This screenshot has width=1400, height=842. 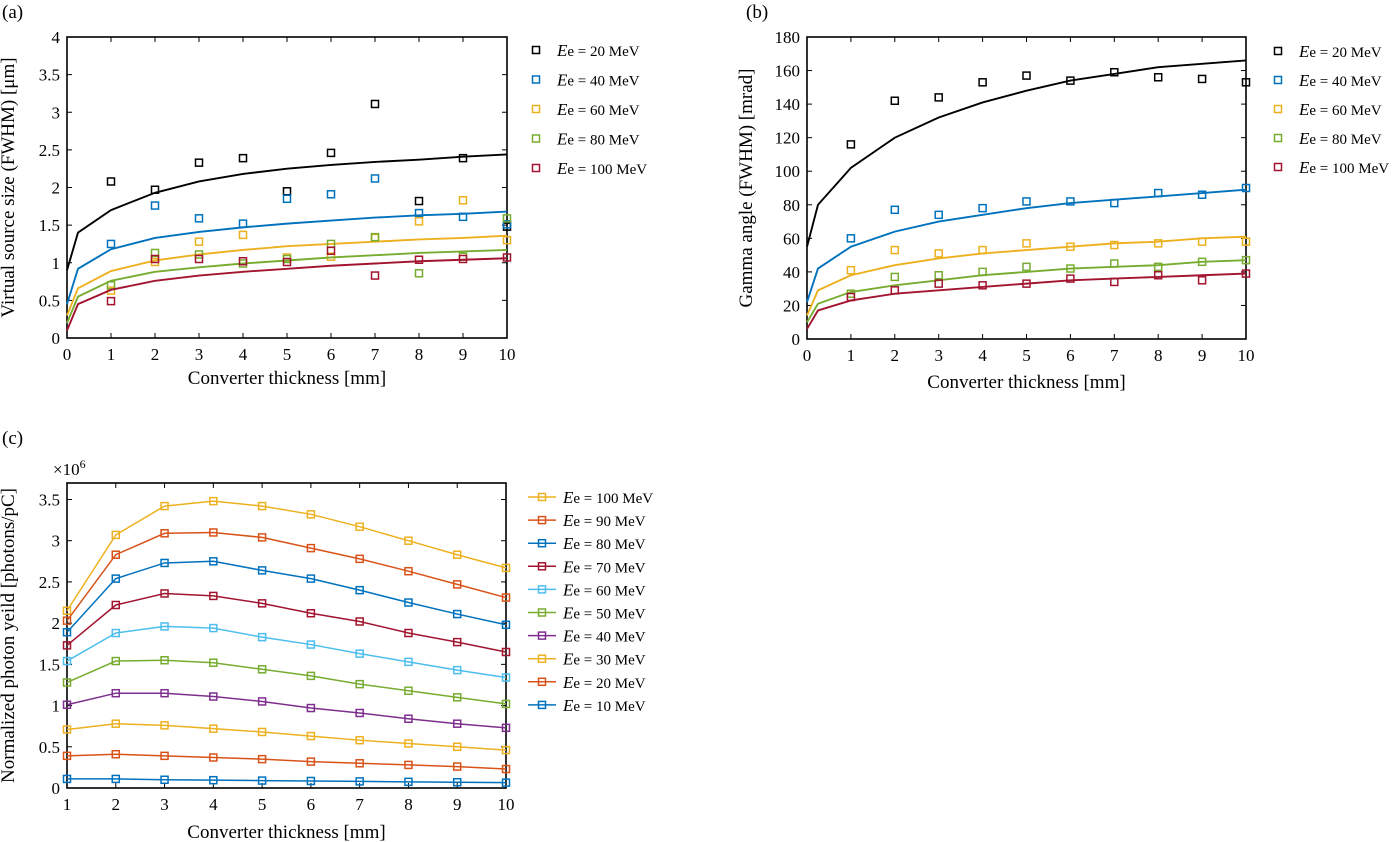 I want to click on y-tick-label: 0.5, so click(x=49, y=747).